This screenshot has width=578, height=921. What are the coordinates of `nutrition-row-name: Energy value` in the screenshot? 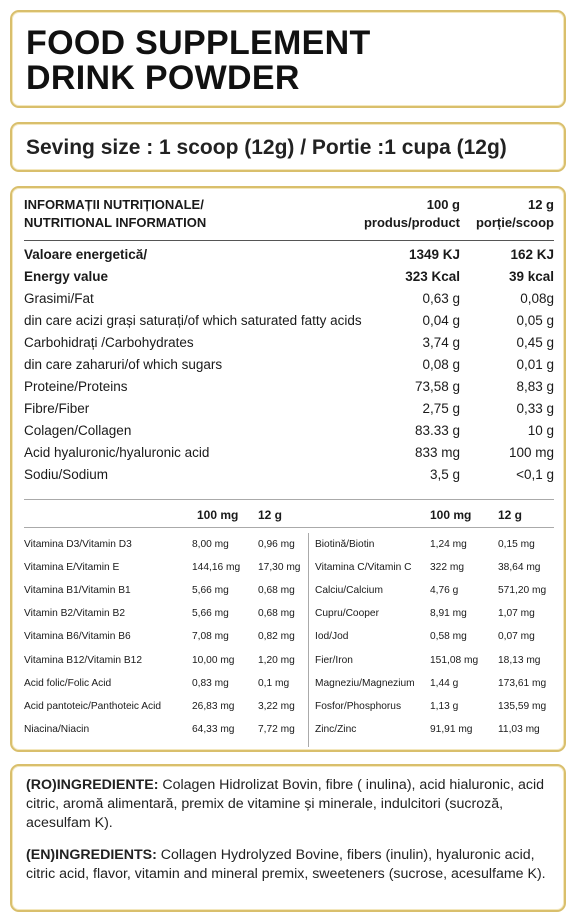 It's located at (66, 276).